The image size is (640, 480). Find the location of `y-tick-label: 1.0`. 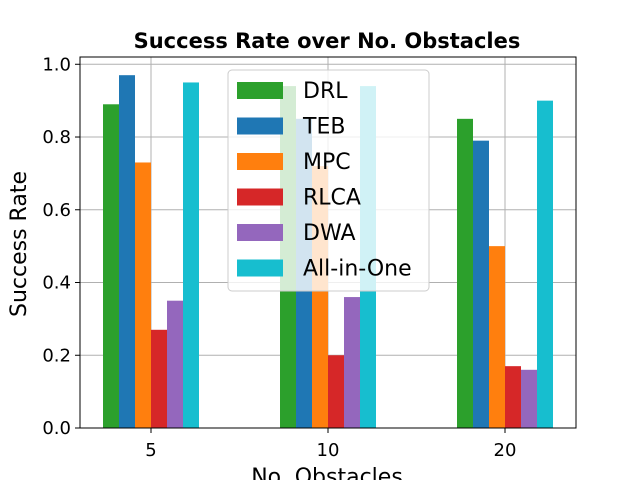

y-tick-label: 1.0 is located at coordinates (56, 64).